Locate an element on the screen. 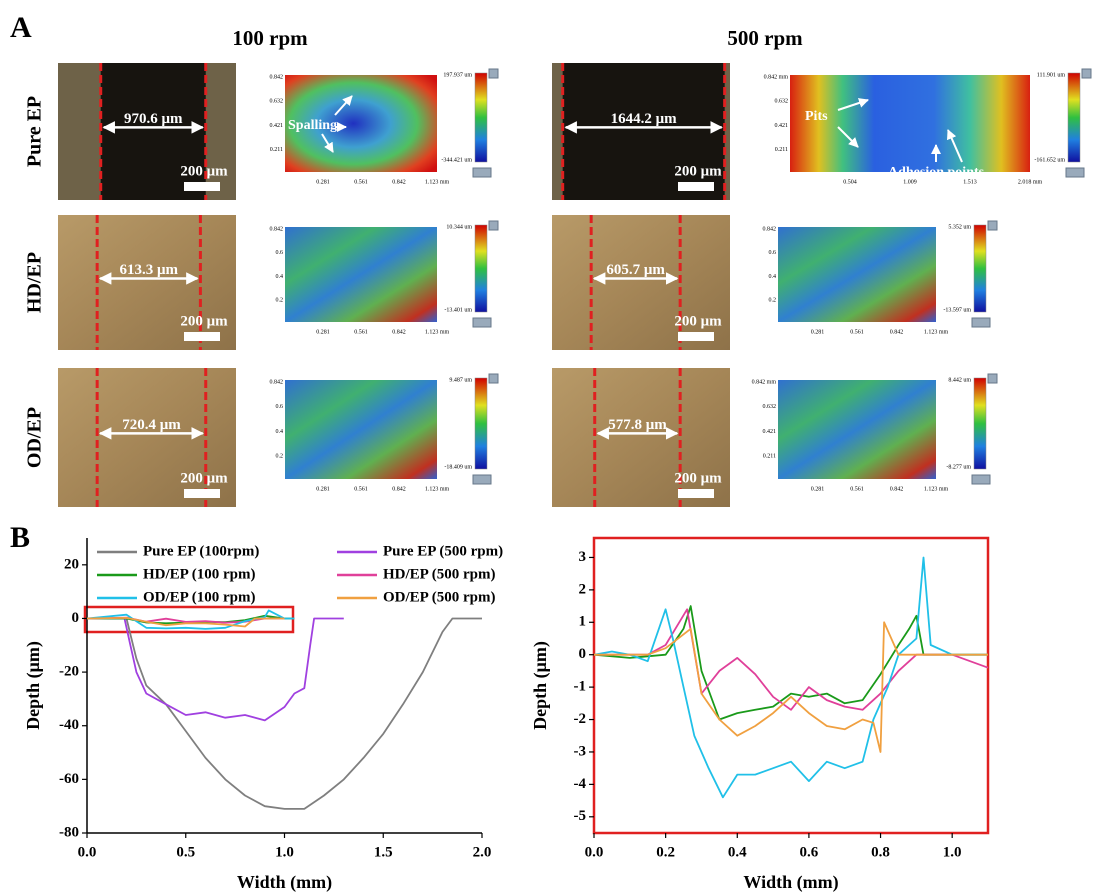 This screenshot has width=1097, height=895. row-label: Pure EP is located at coordinates (35, 131).